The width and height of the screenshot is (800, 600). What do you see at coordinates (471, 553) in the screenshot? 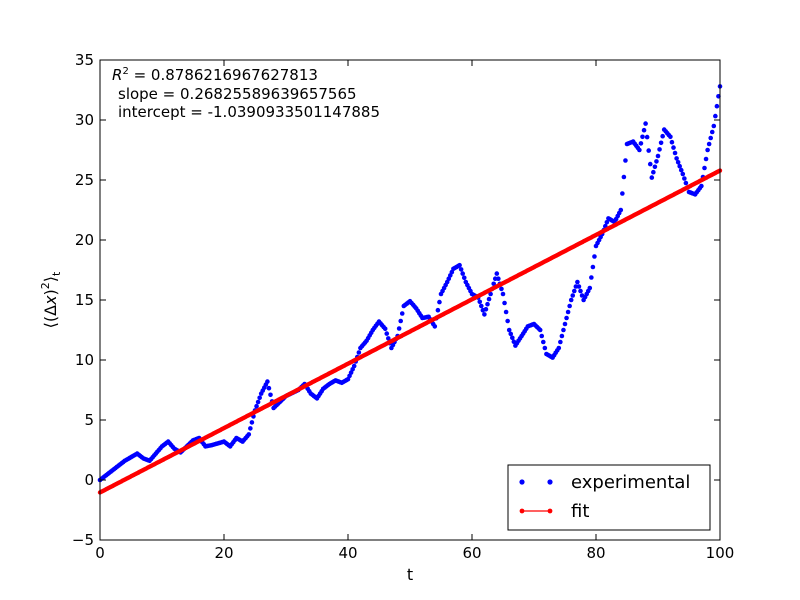
I see `x-tick-label: 60` at bounding box center [471, 553].